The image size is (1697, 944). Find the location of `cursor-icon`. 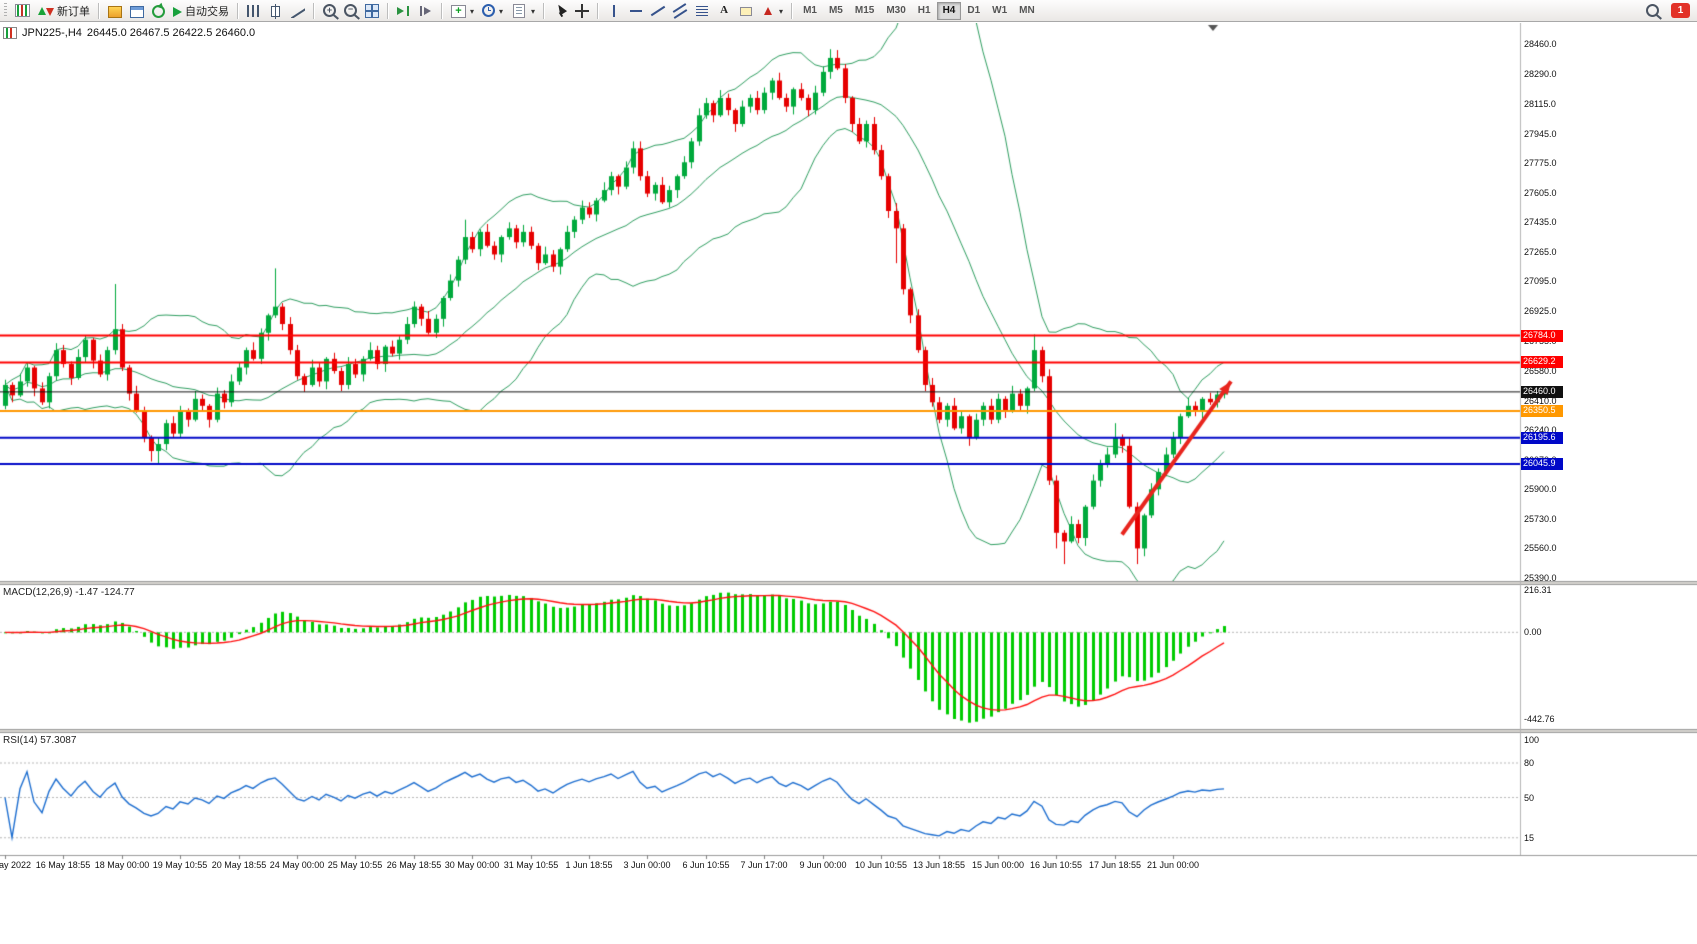

cursor-icon is located at coordinates (560, 11).